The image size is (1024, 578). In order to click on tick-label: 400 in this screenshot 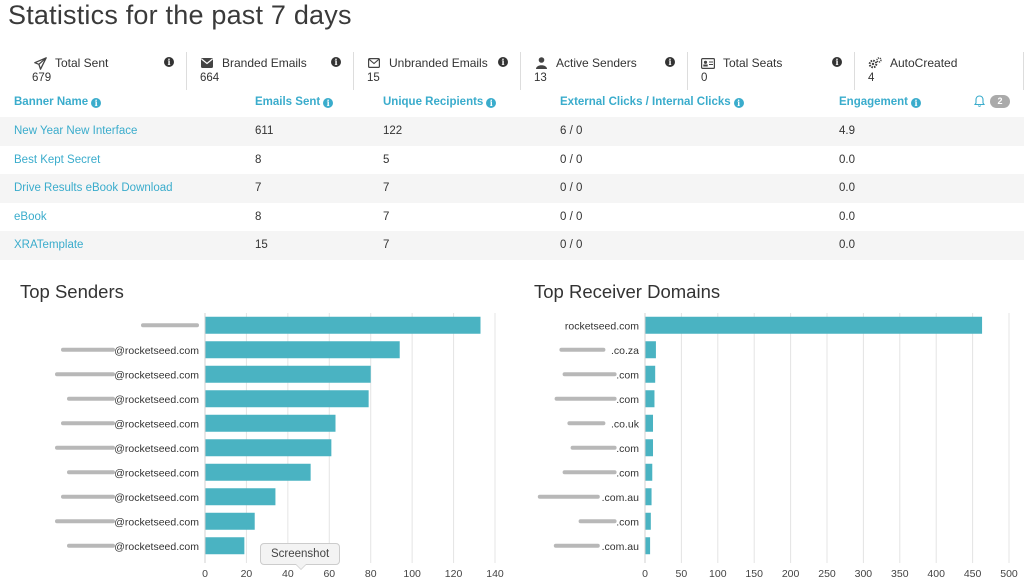, I will do `click(936, 573)`.